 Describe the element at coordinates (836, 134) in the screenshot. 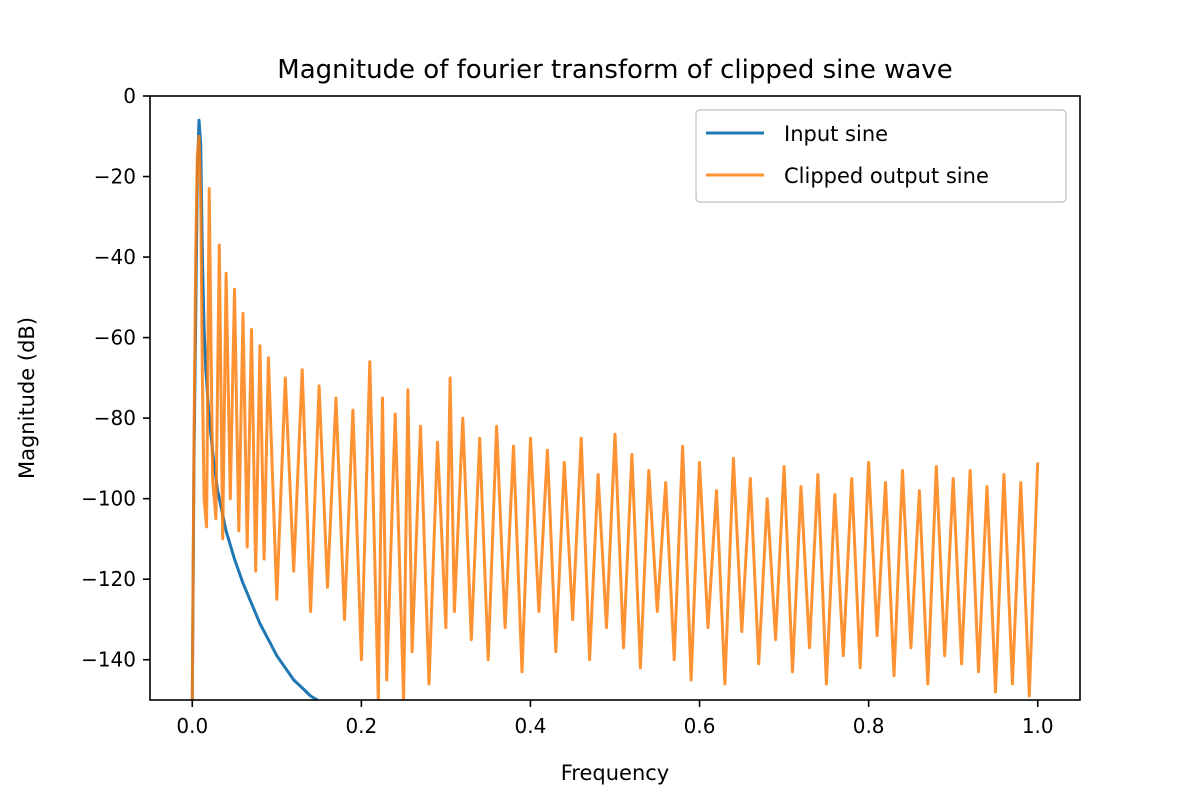

I see `legend-label-input-sine: Input sine` at that location.